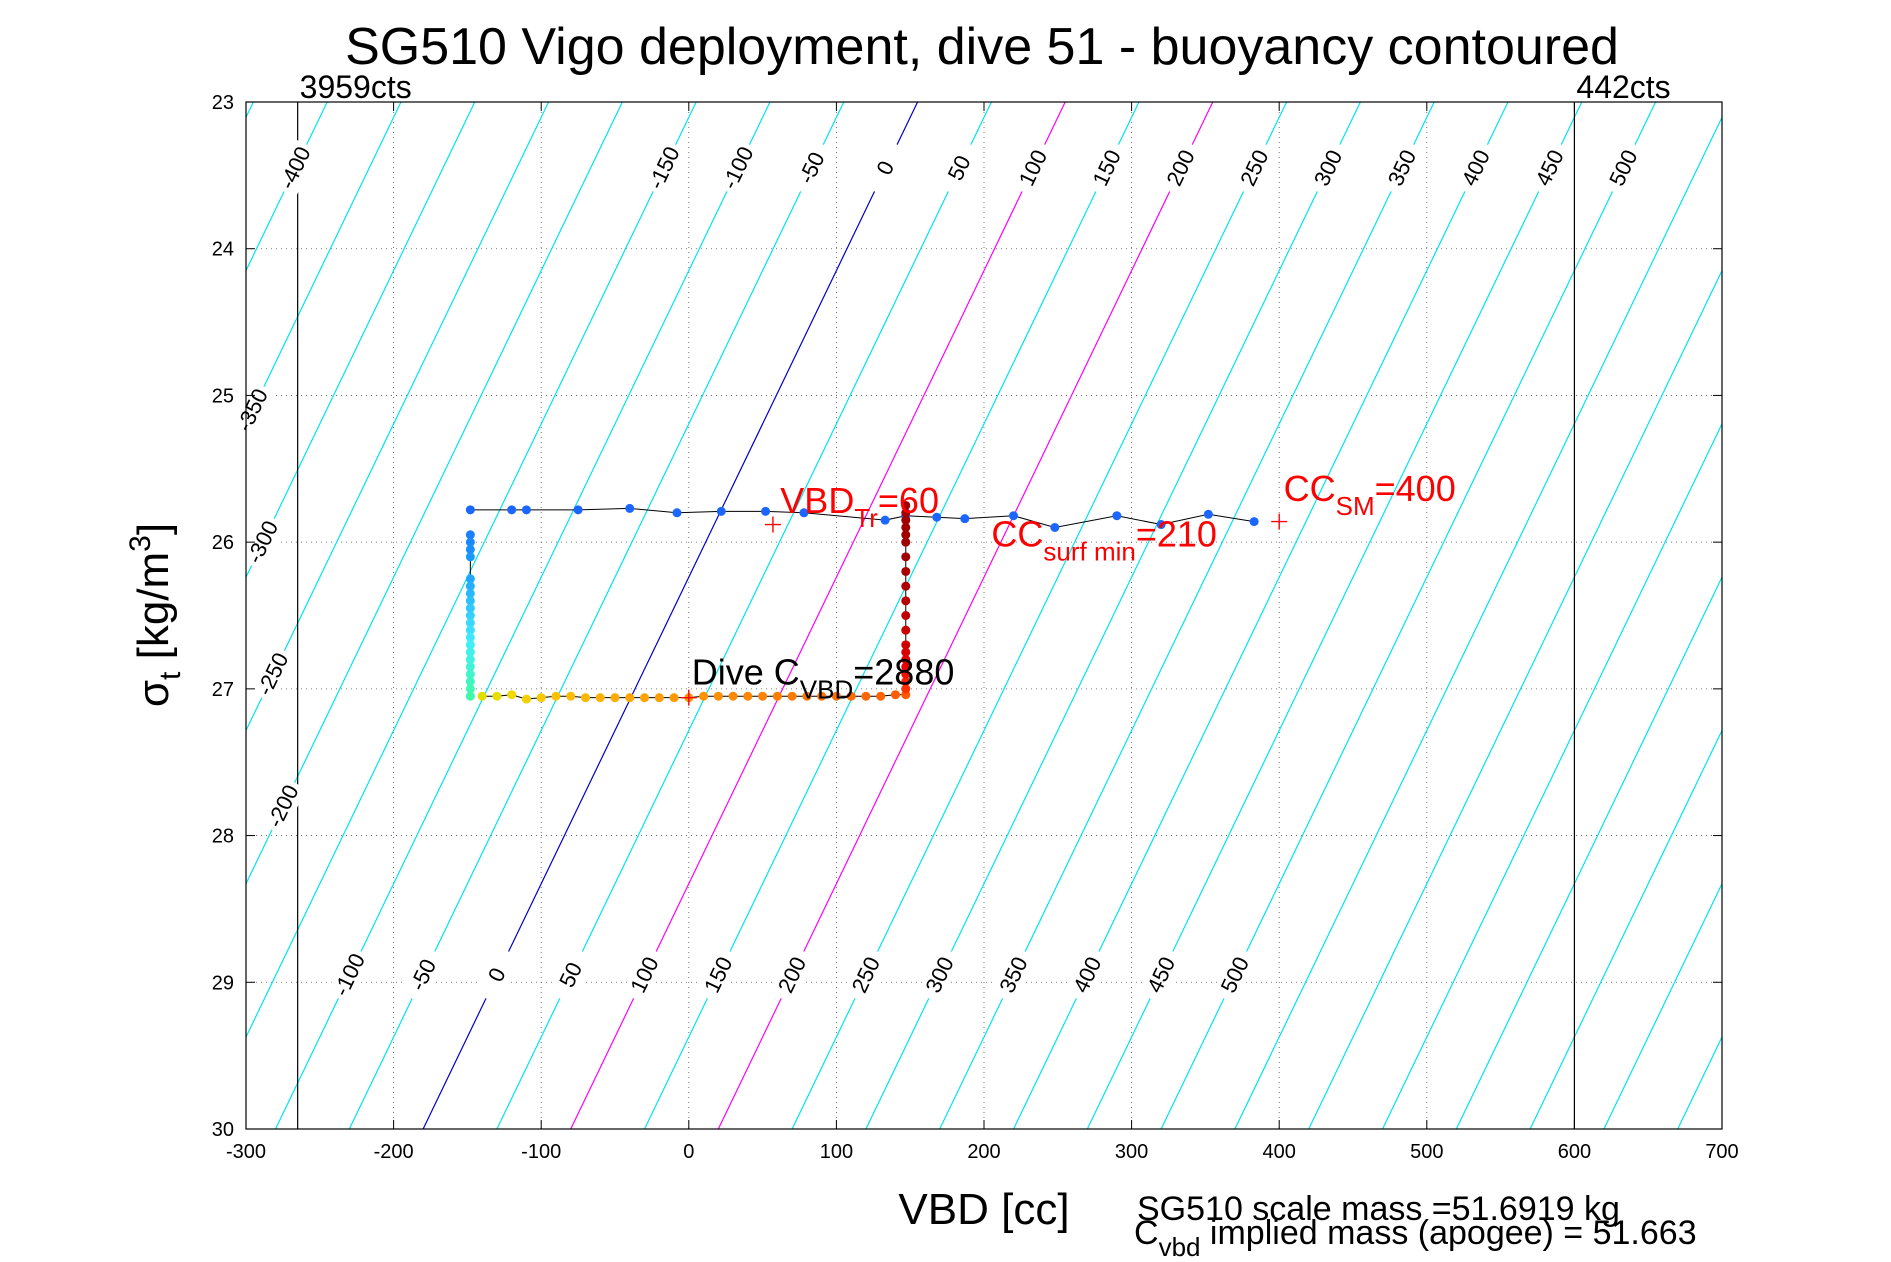  I want to click on y-tick-label: 24, so click(223, 250).